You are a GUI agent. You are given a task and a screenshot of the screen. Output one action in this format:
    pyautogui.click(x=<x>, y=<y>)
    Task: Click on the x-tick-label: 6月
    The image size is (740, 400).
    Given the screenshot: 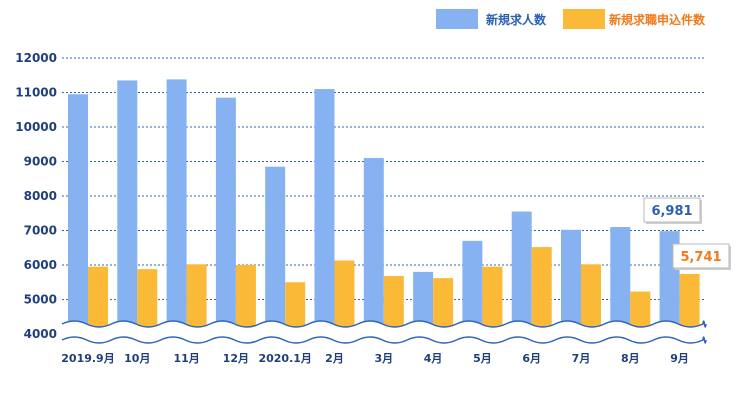 What is the action you would take?
    pyautogui.click(x=531, y=358)
    